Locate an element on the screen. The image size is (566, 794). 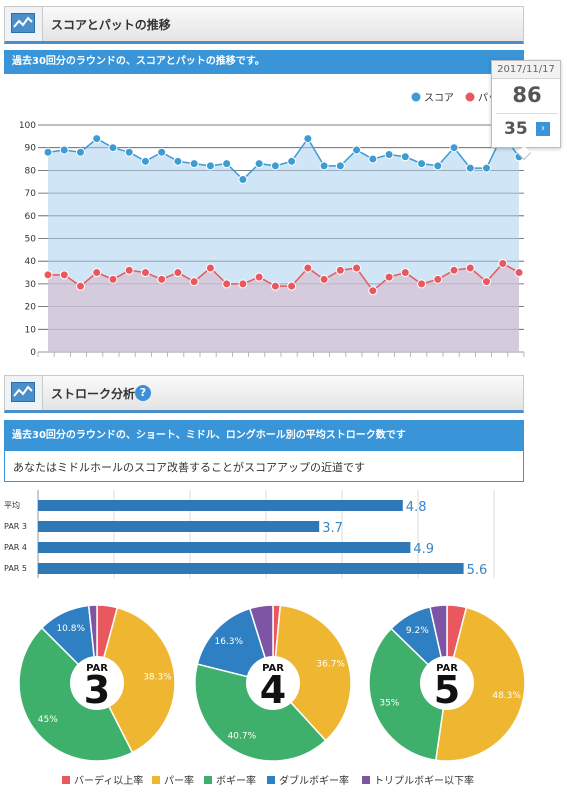
pie-slice-label: 16.3% is located at coordinates (228, 642).